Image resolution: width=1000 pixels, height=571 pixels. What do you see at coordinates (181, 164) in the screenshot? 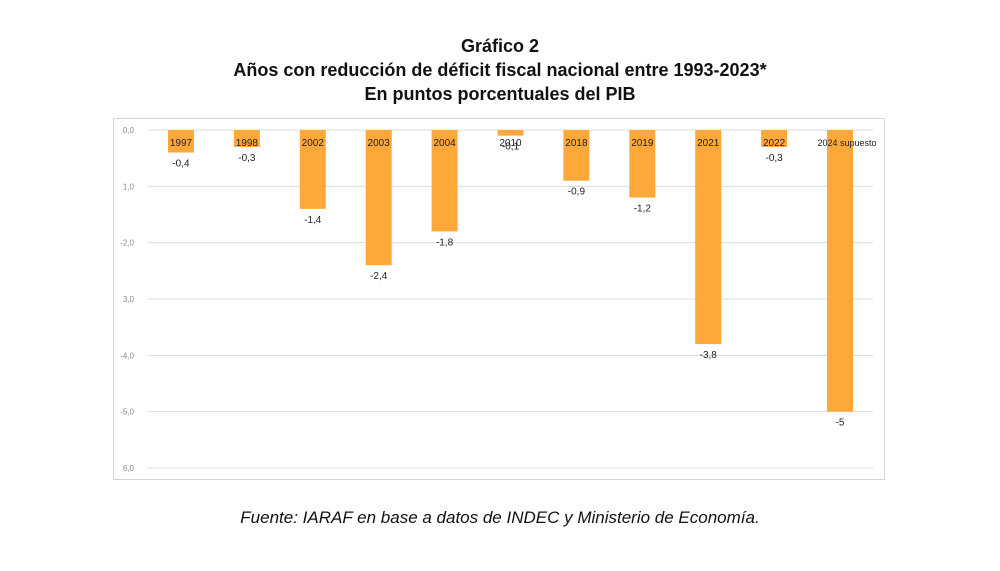
I see `data-label: -0,4` at bounding box center [181, 164].